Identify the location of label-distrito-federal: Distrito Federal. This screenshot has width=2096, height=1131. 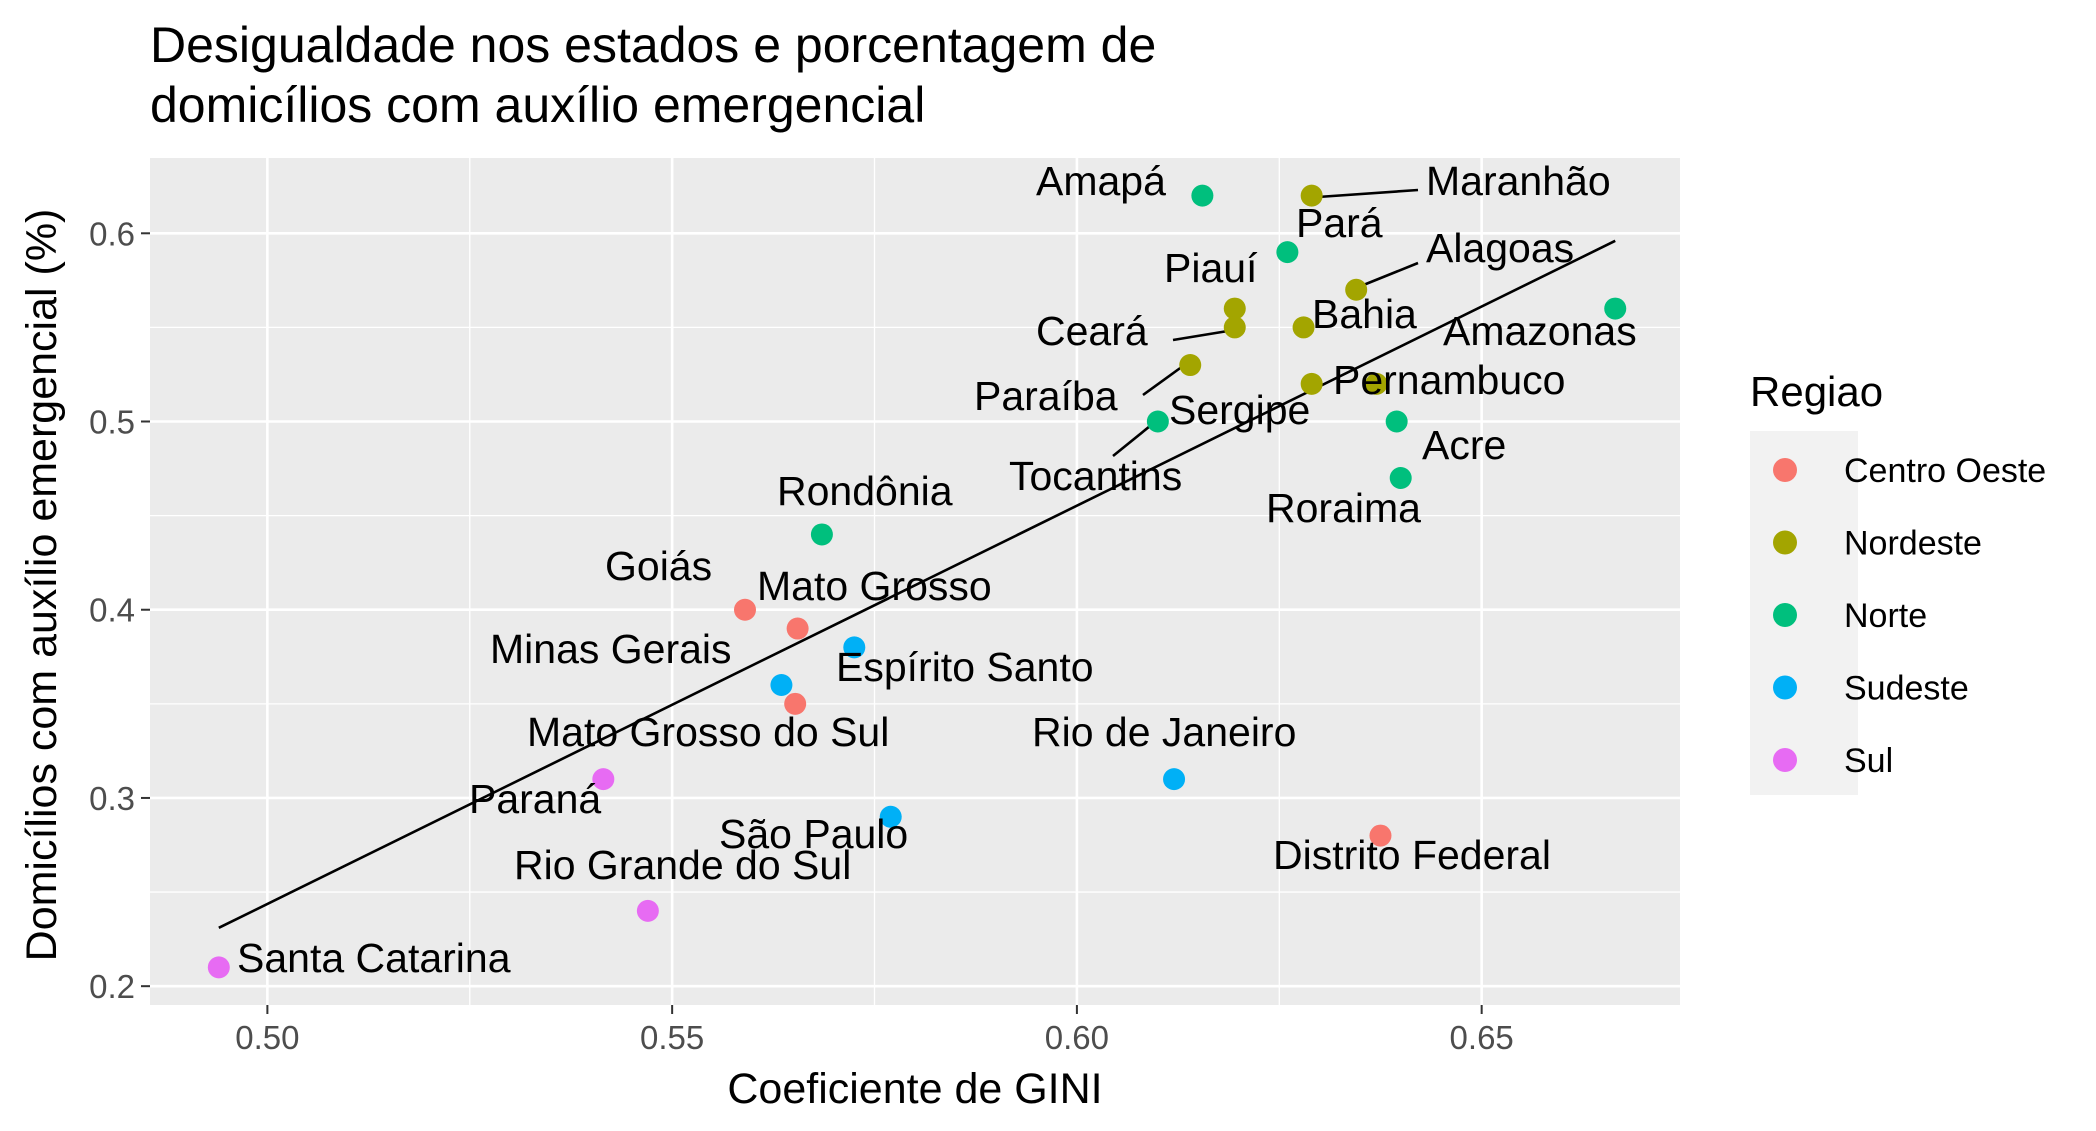
(1412, 855).